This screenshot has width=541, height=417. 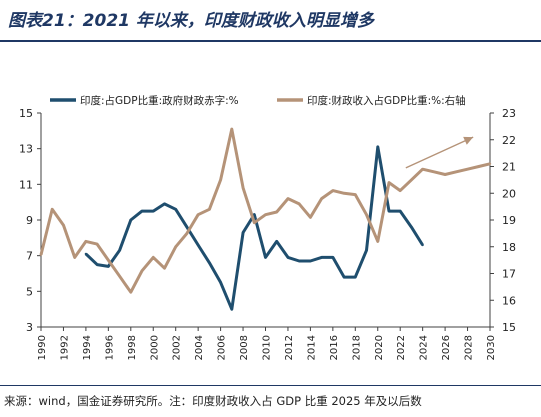 I want to click on x-tick-label: 2008, so click(x=244, y=347).